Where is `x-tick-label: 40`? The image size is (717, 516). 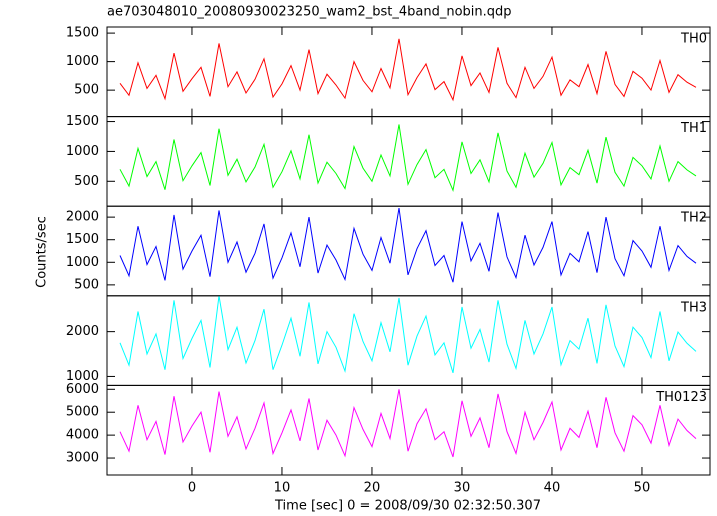 x-tick-label: 40 is located at coordinates (552, 488).